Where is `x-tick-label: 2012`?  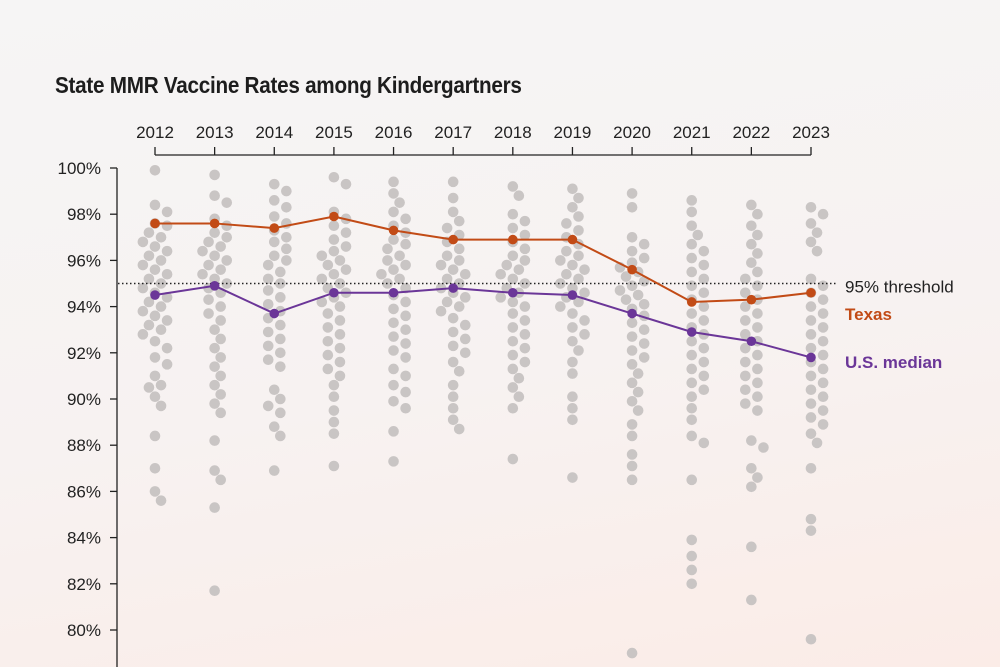
x-tick-label: 2012 is located at coordinates (155, 132).